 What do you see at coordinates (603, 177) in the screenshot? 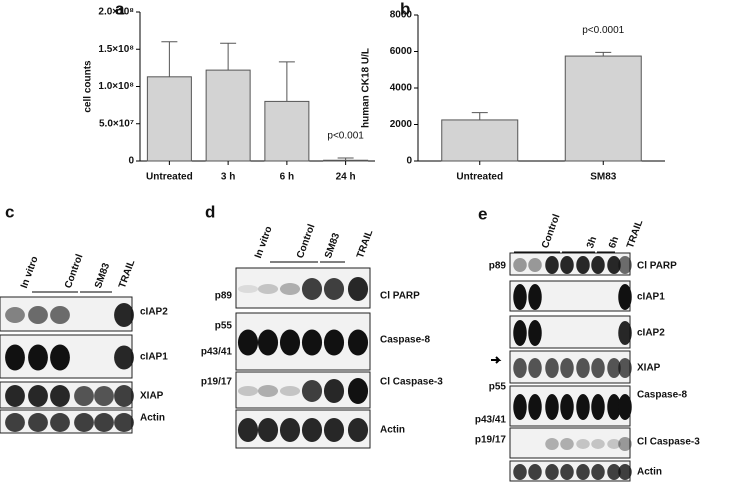
I see `x-tick-label: SM83` at bounding box center [603, 177].